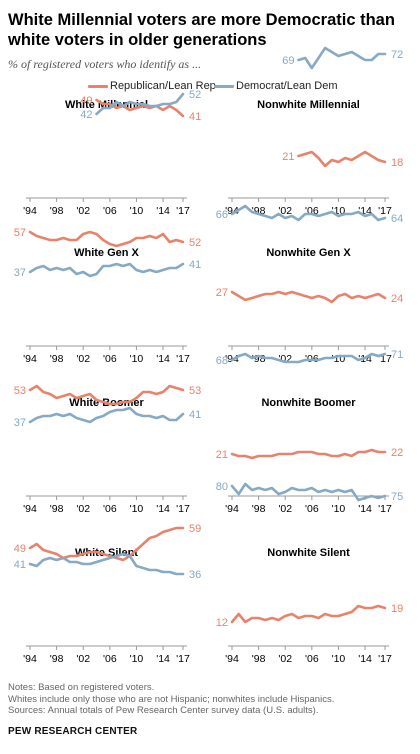 The image size is (420, 754). What do you see at coordinates (195, 529) in the screenshot?
I see `end-value-label: 59` at bounding box center [195, 529].